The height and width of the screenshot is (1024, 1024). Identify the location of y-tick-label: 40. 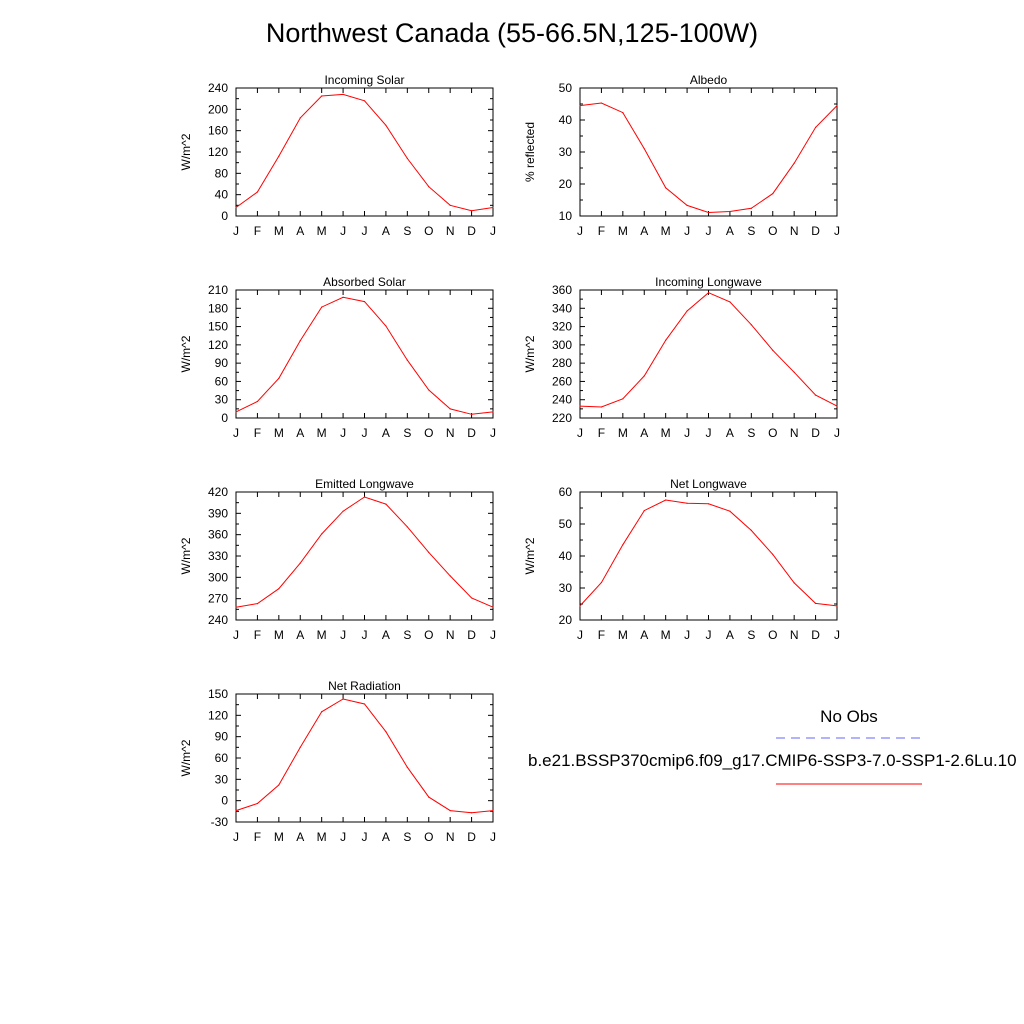
(222, 195).